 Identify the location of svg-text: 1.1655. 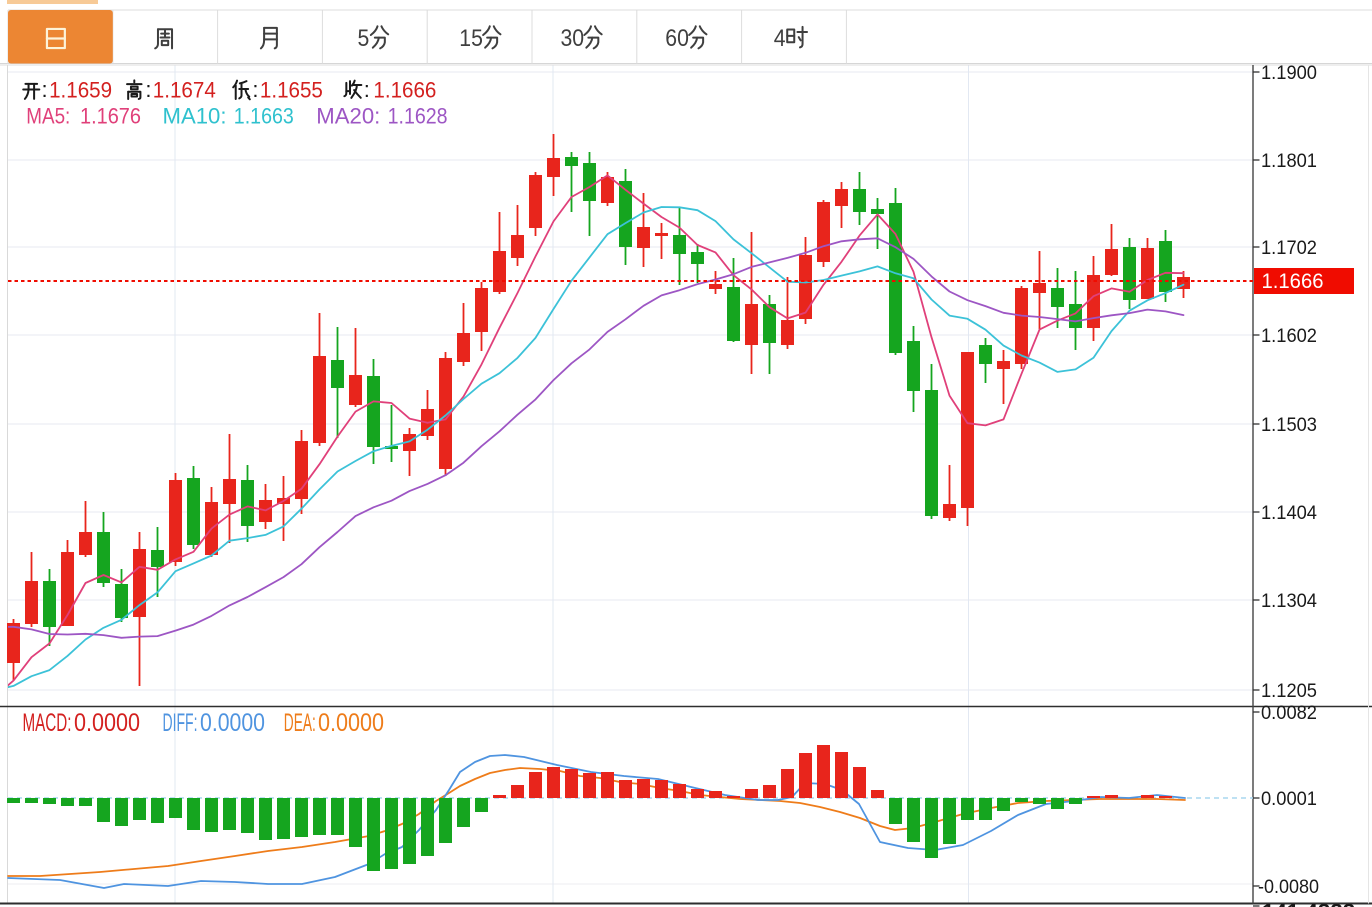
(291, 90).